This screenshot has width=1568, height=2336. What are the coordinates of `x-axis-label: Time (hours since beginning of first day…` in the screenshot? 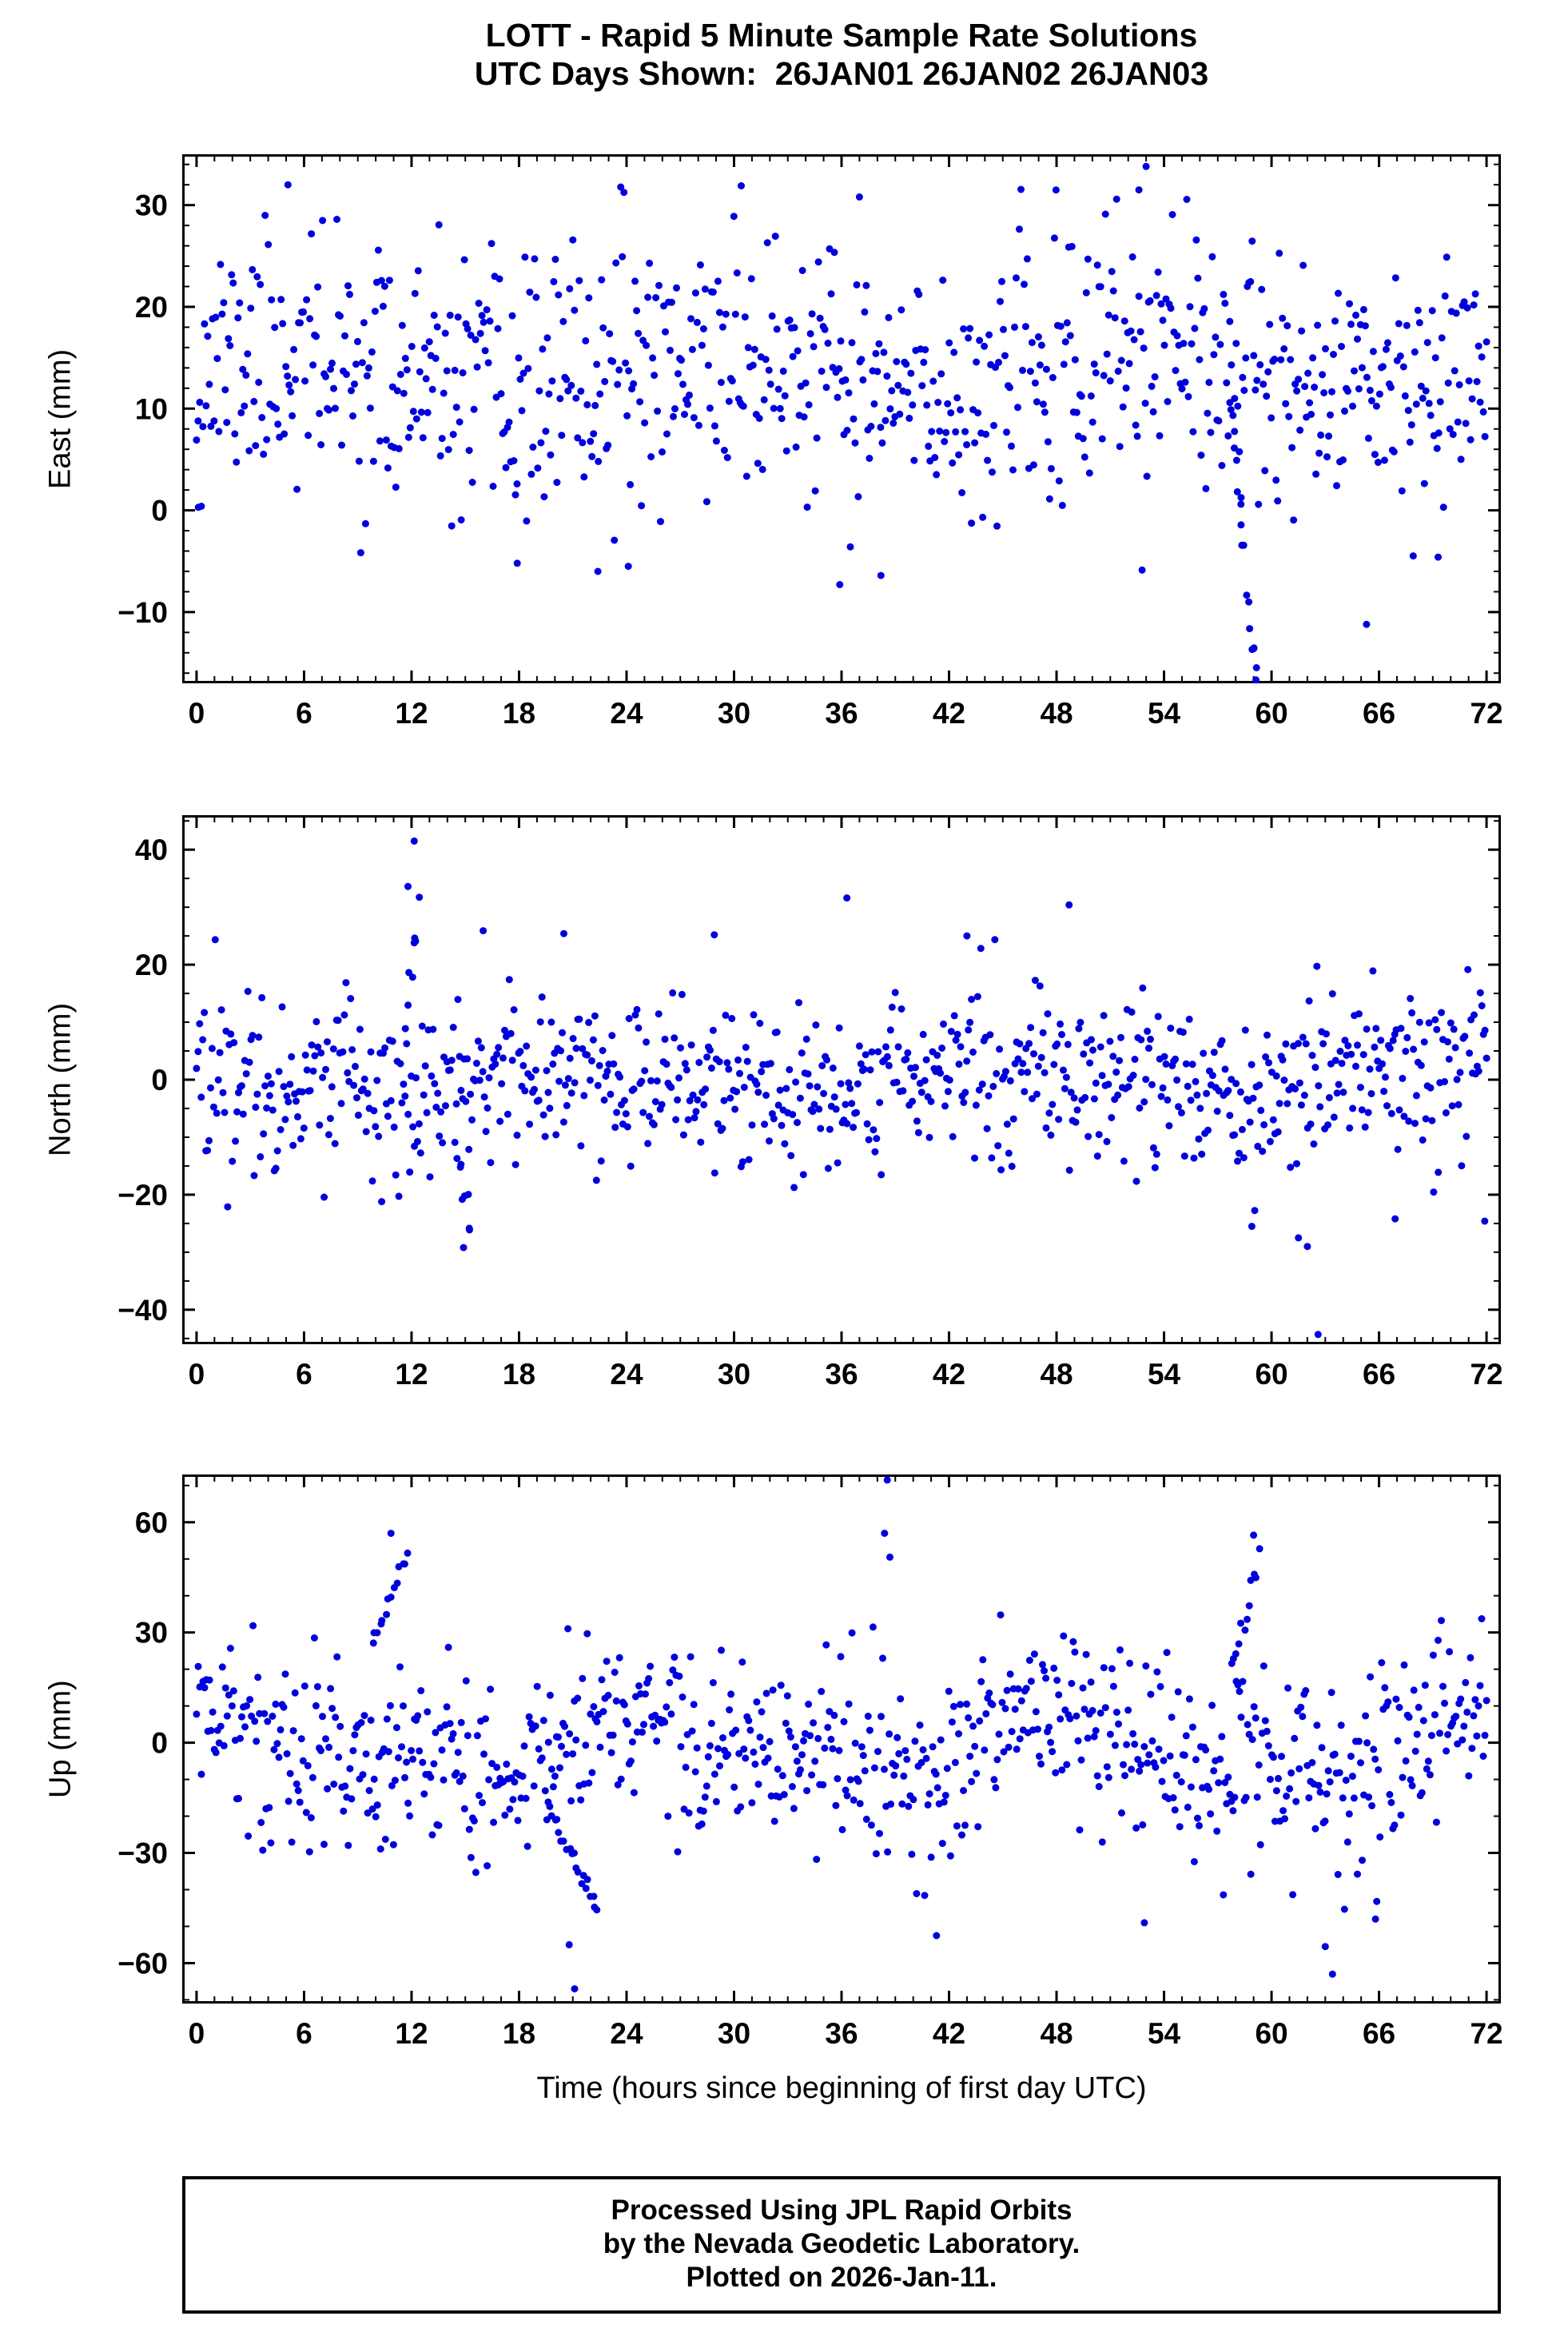 It's located at (841, 2088).